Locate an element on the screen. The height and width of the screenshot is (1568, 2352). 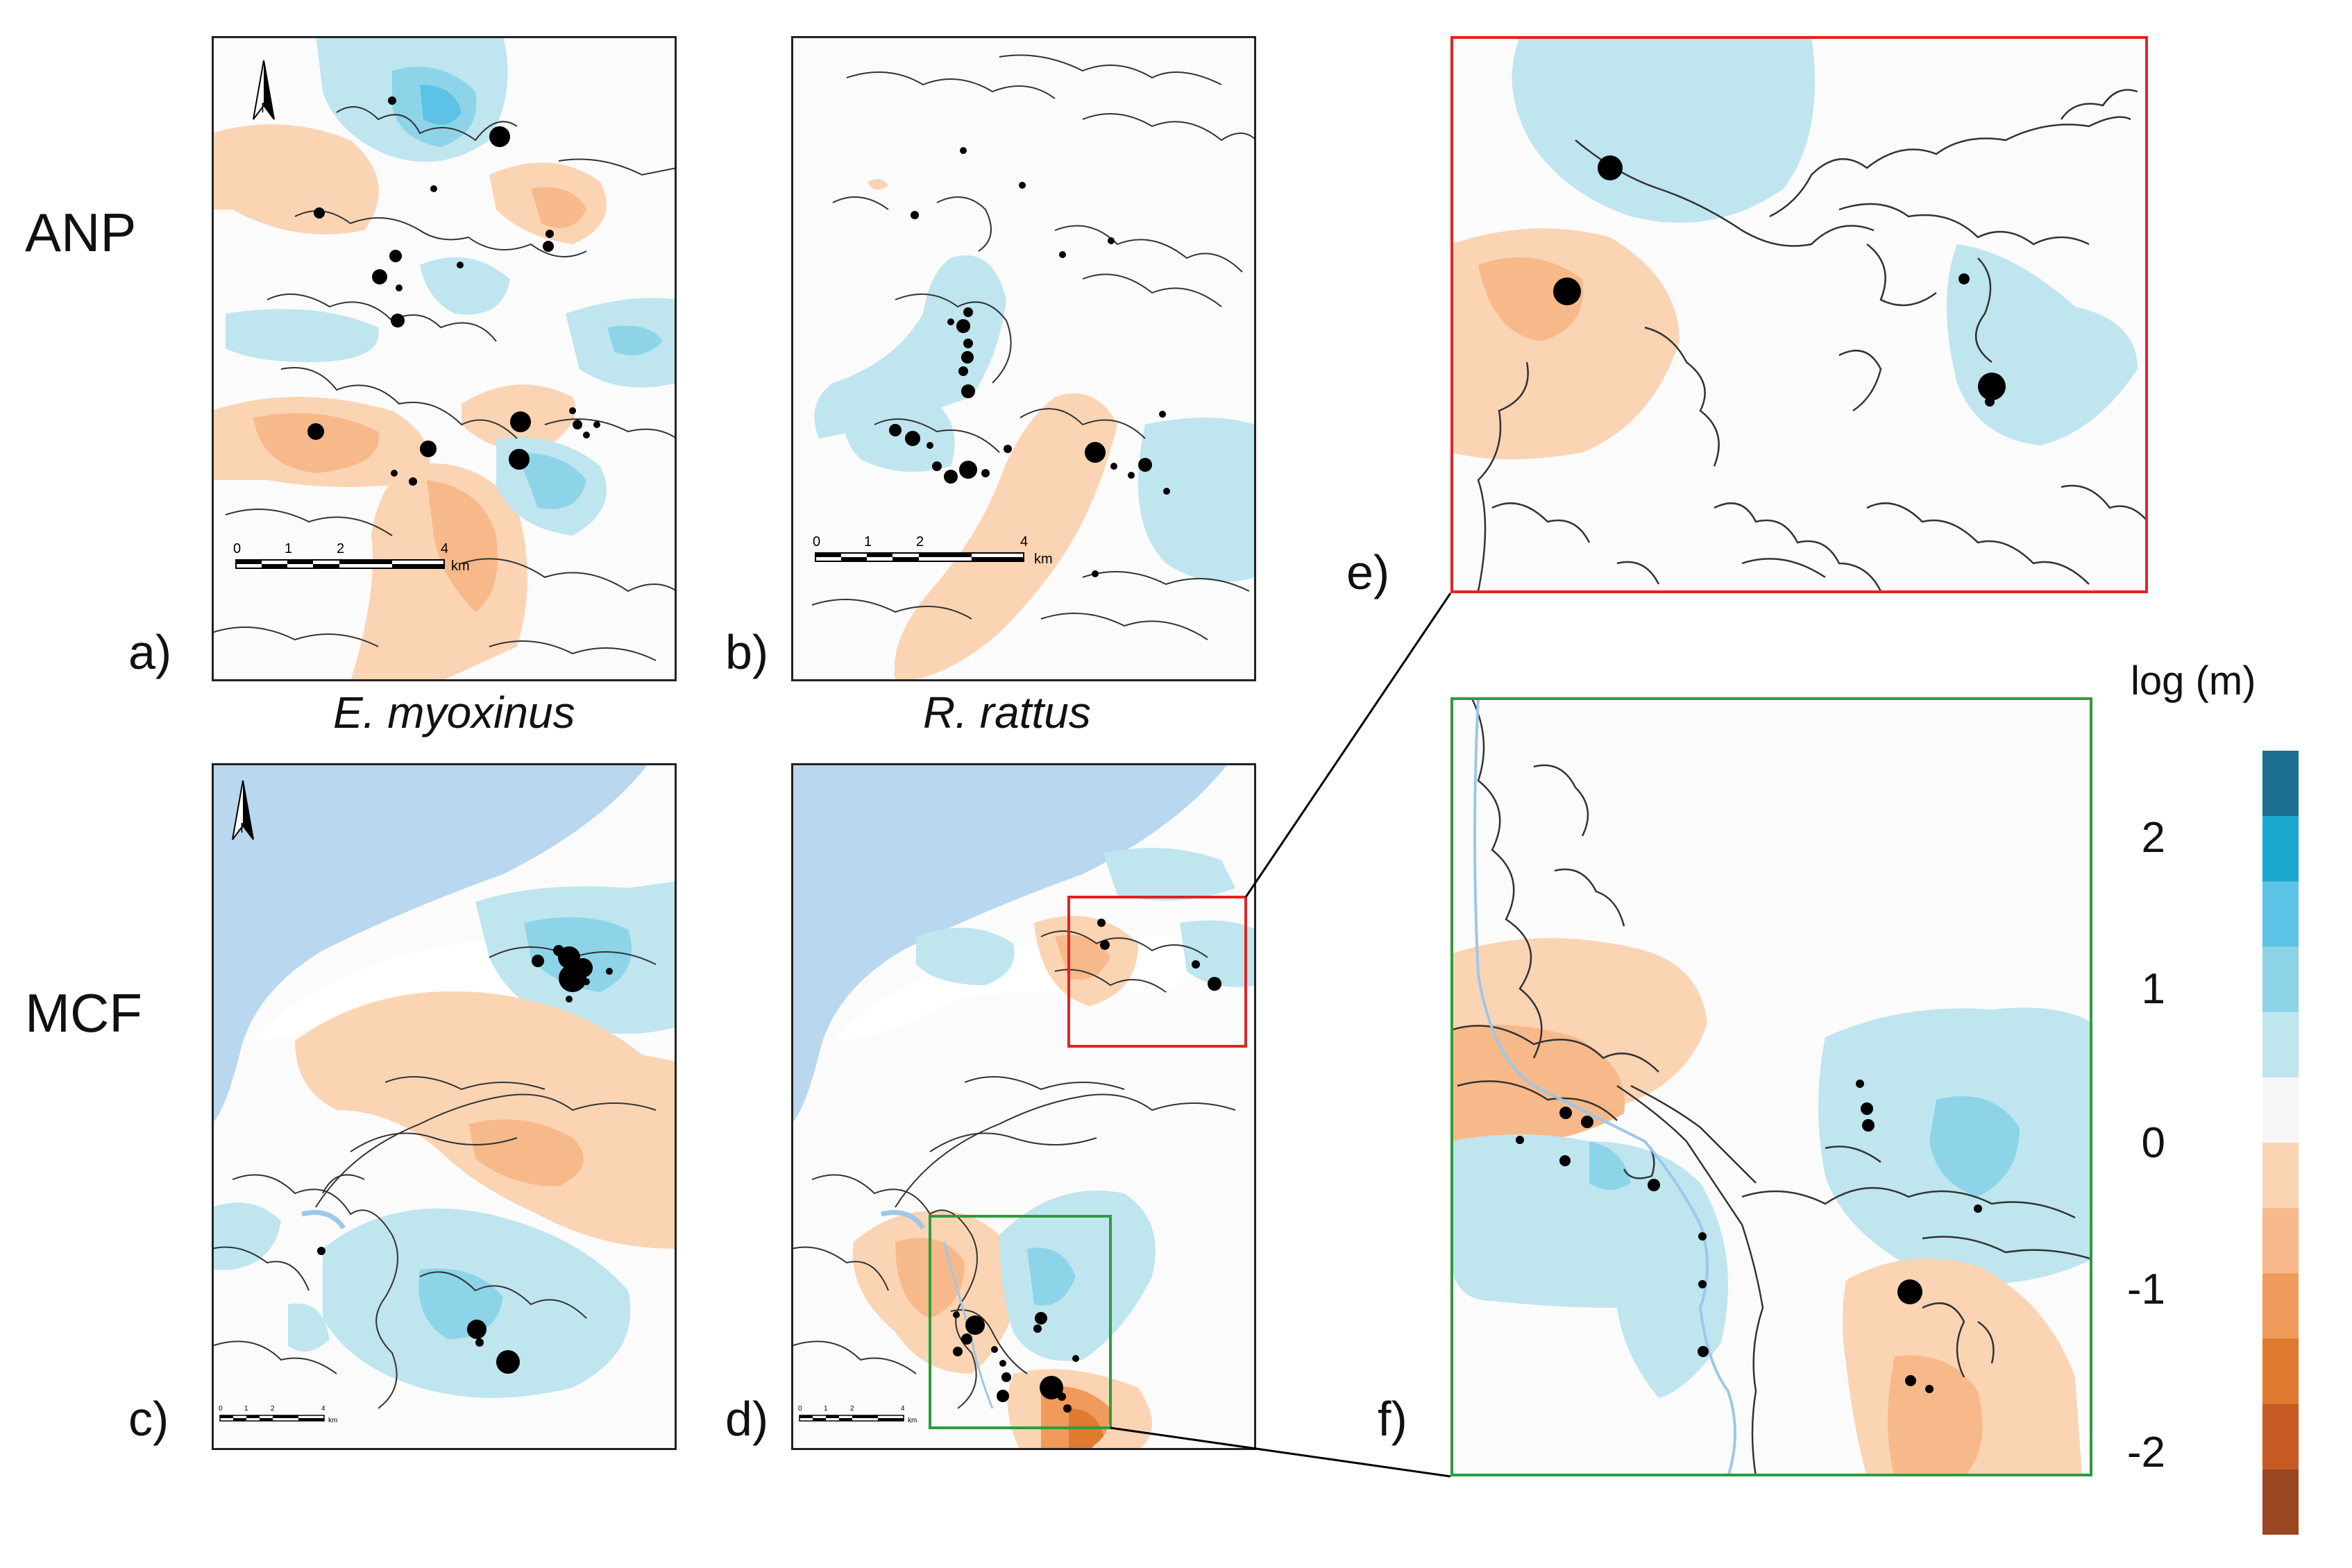
panel-letter-e: e) is located at coordinates (1368, 572).